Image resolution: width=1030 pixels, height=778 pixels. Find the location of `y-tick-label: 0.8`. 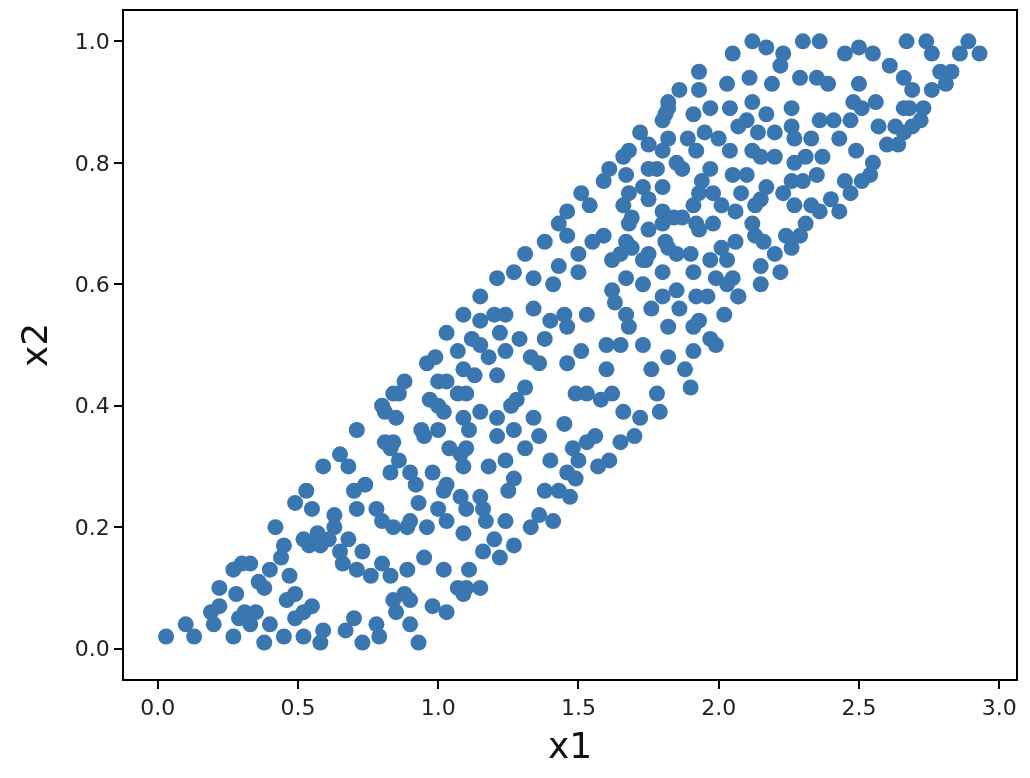

y-tick-label: 0.8 is located at coordinates (92, 163).